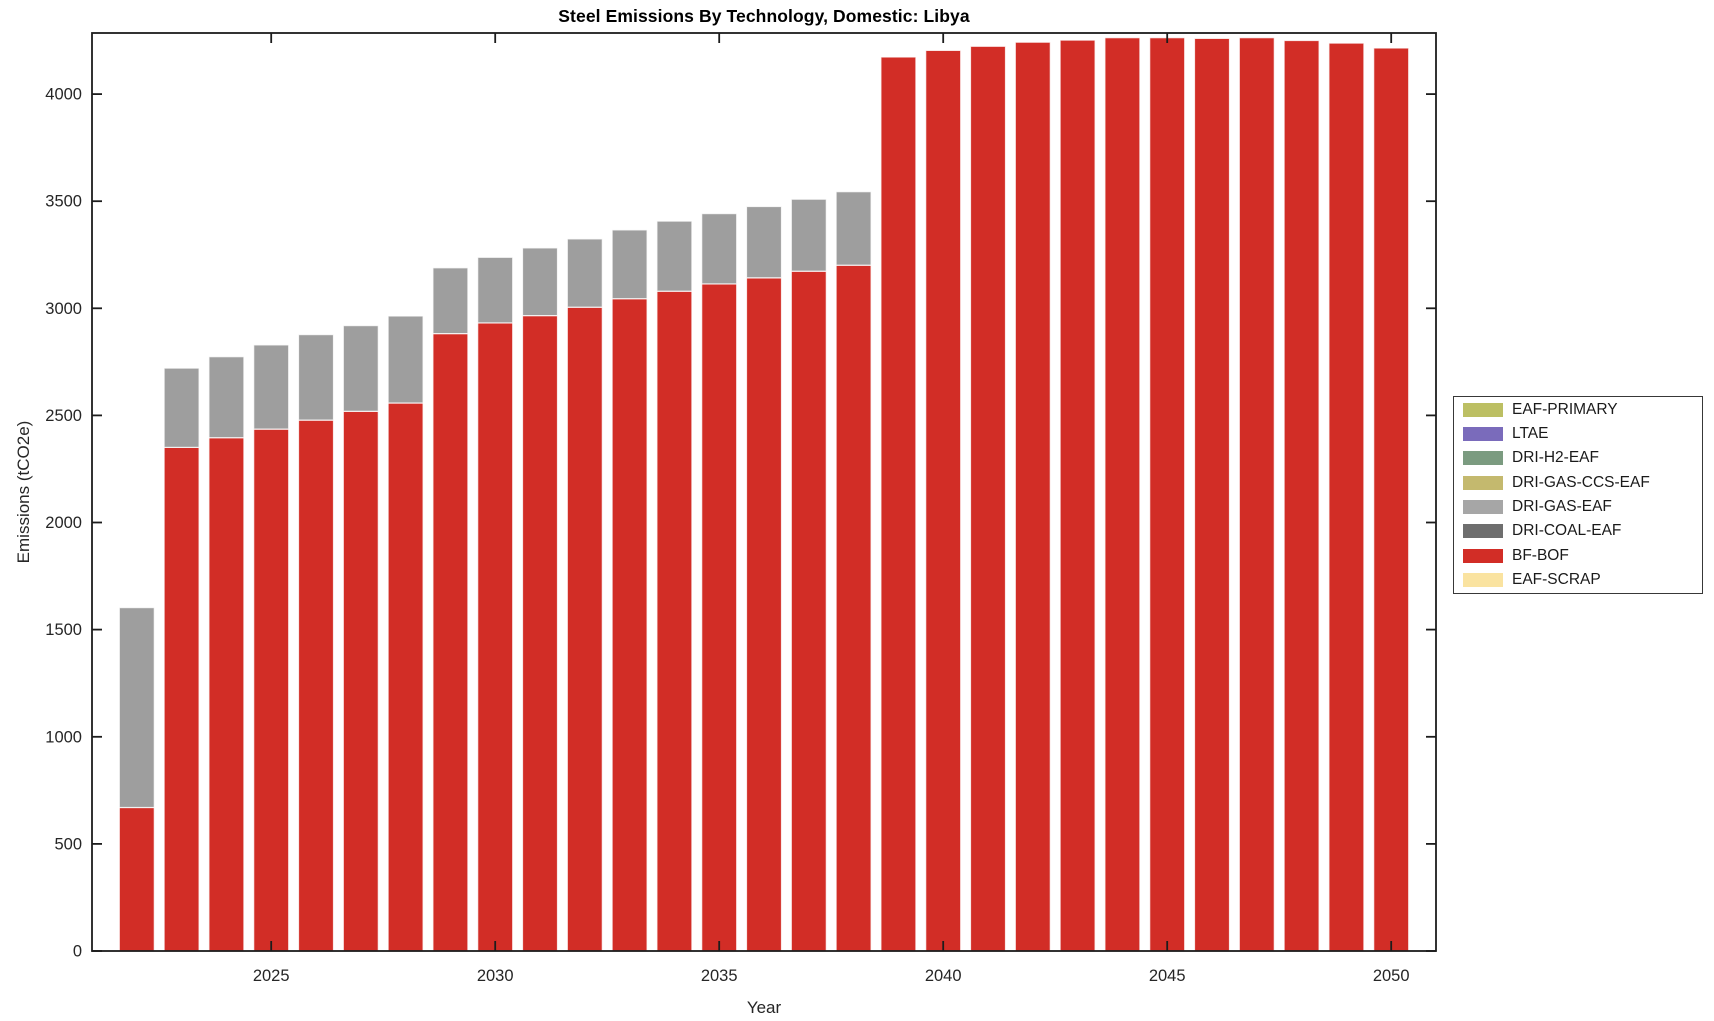 Image resolution: width=1714 pixels, height=1021 pixels. Describe the element at coordinates (226, 397) in the screenshot. I see `bar-segment-dri-gas-eaf-2024` at that location.